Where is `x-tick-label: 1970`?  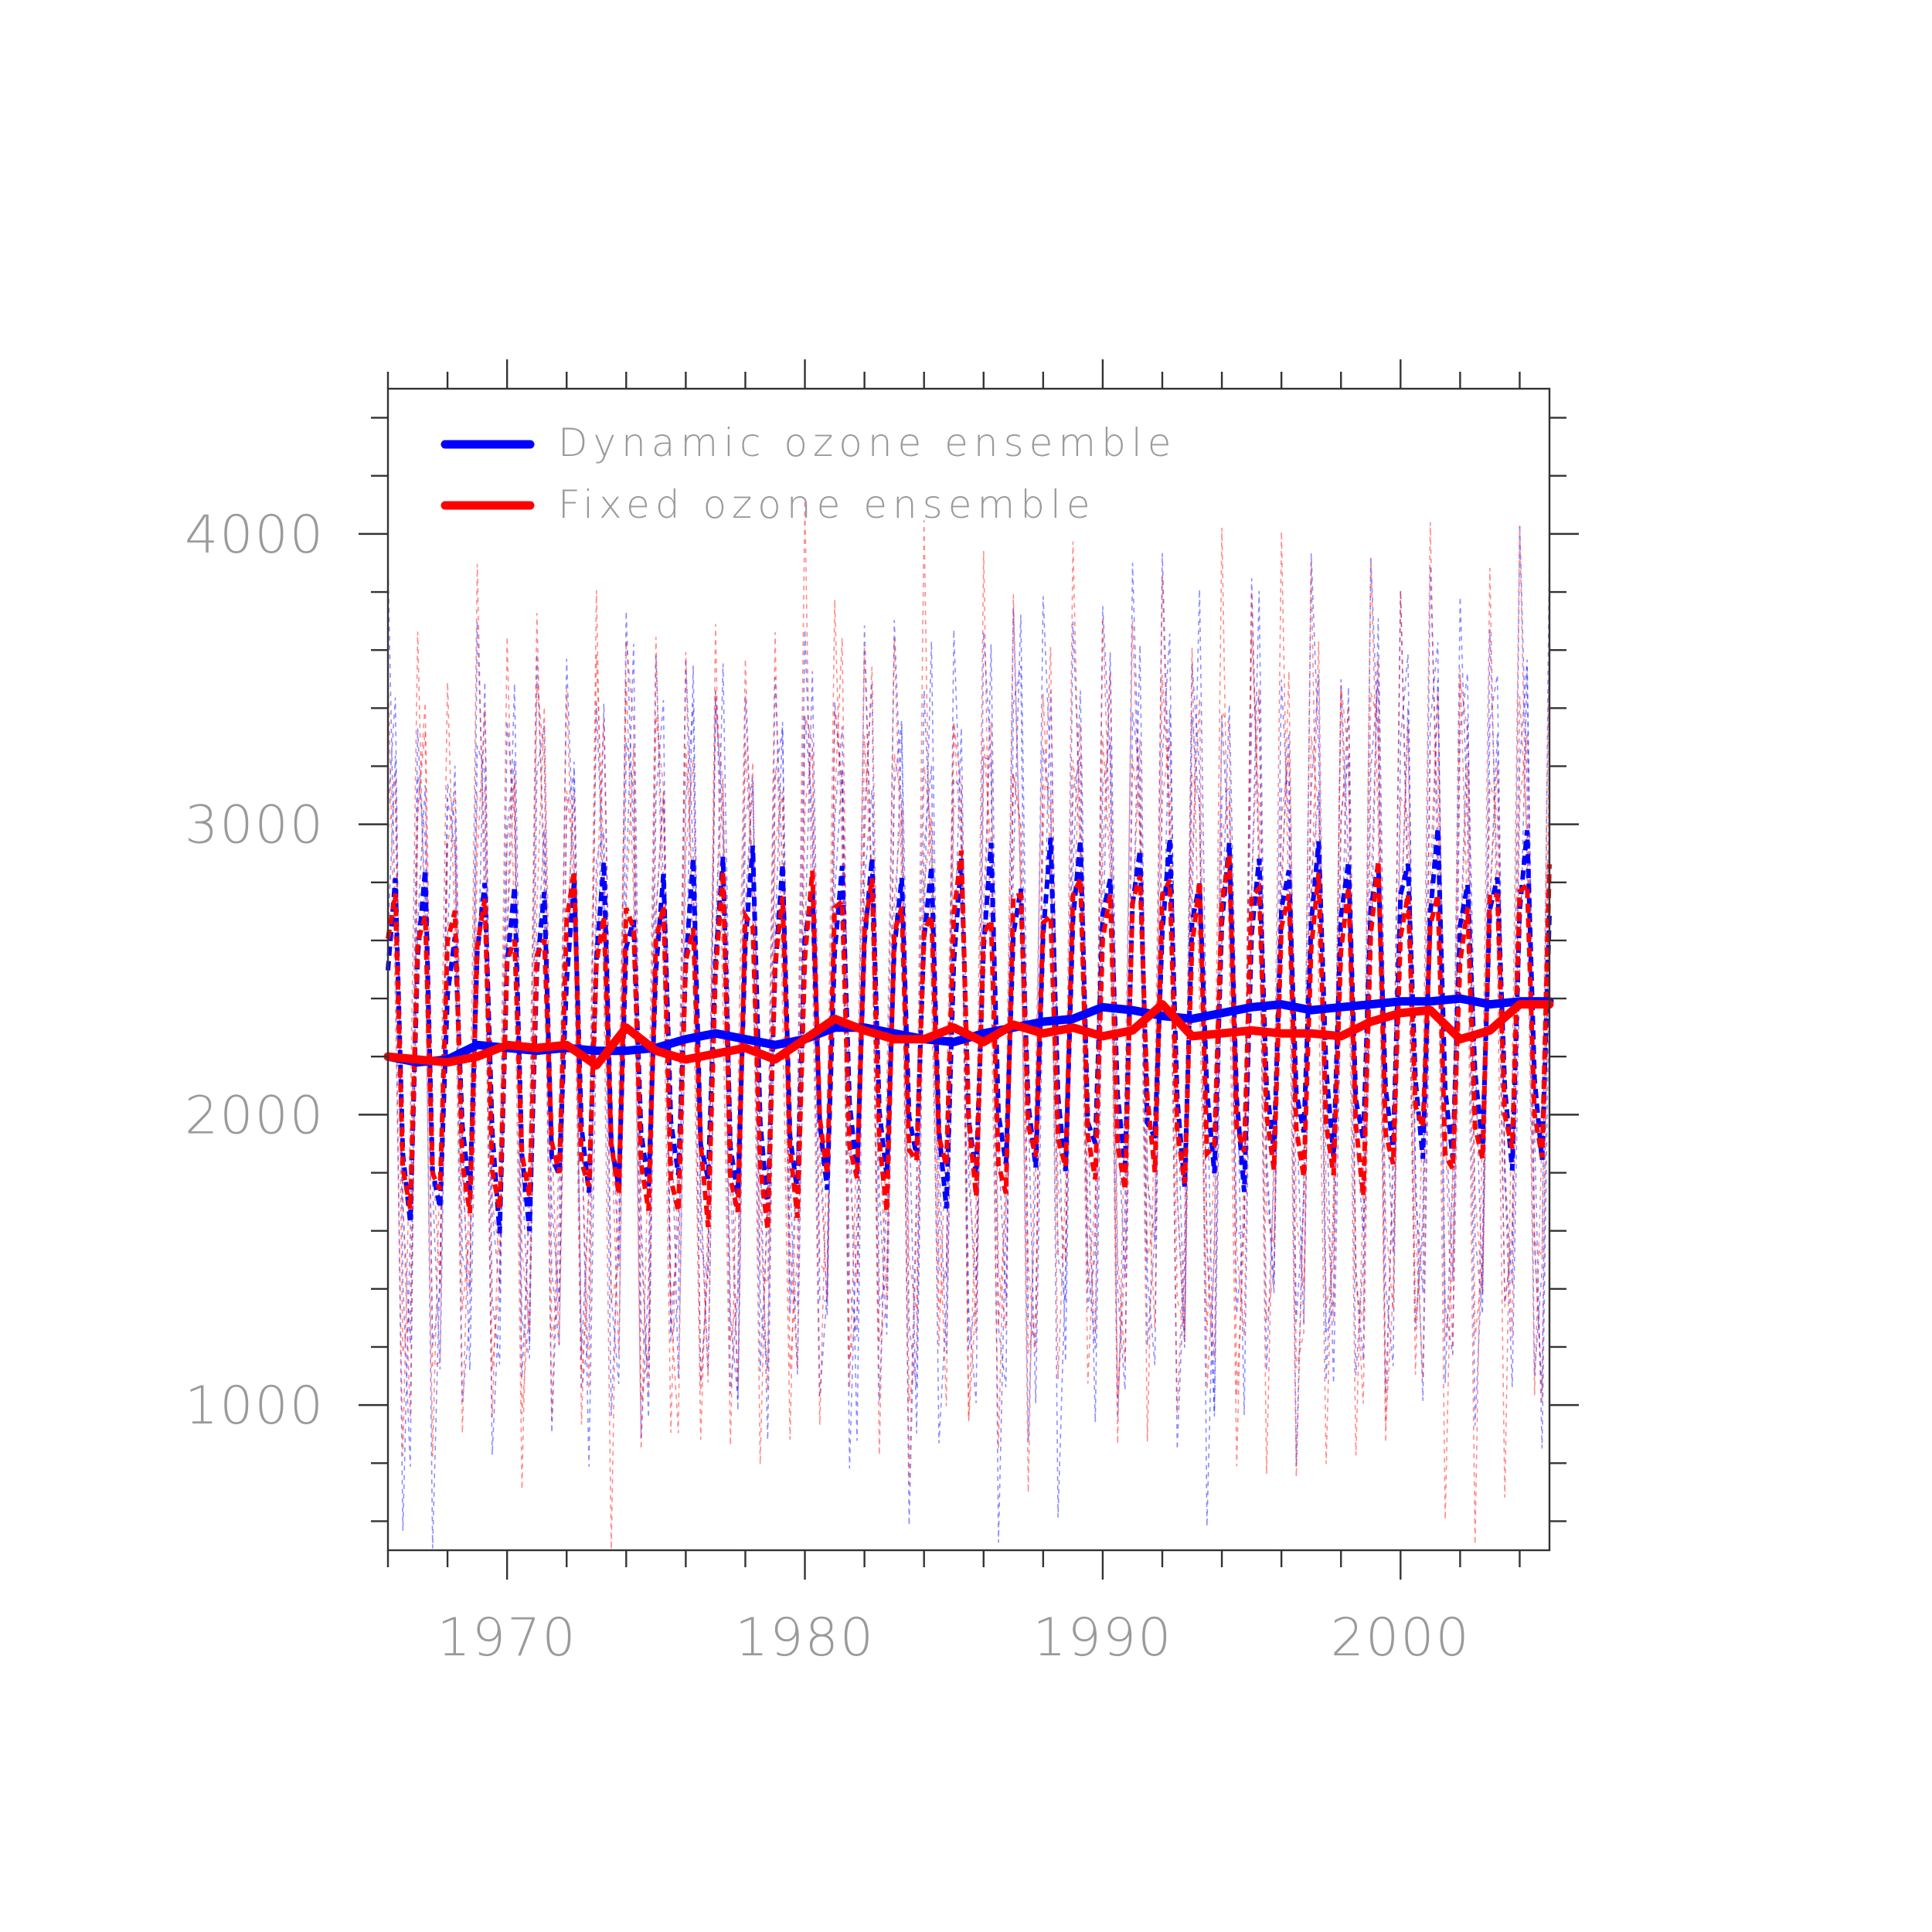
x-tick-label: 1970 is located at coordinates (507, 1638).